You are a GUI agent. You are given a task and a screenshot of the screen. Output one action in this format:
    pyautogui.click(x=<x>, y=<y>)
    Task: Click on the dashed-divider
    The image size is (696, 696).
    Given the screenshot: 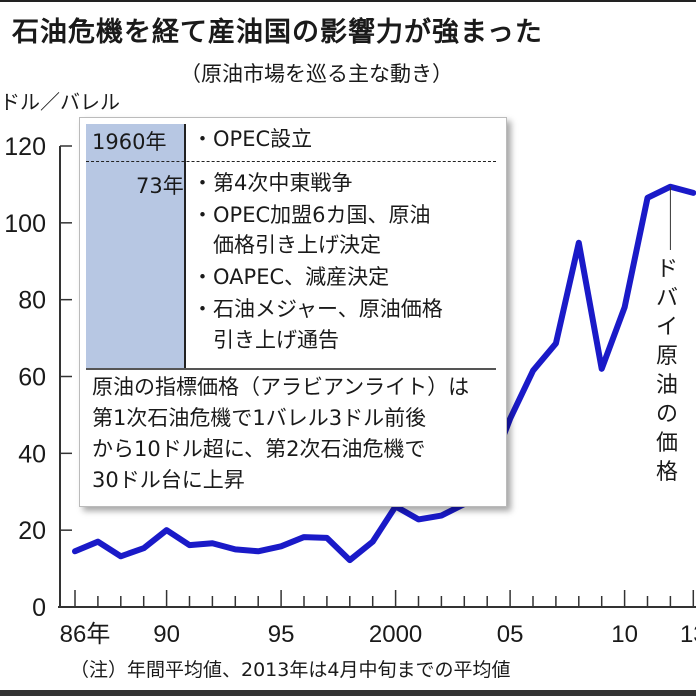 What is the action you would take?
    pyautogui.click(x=291, y=161)
    